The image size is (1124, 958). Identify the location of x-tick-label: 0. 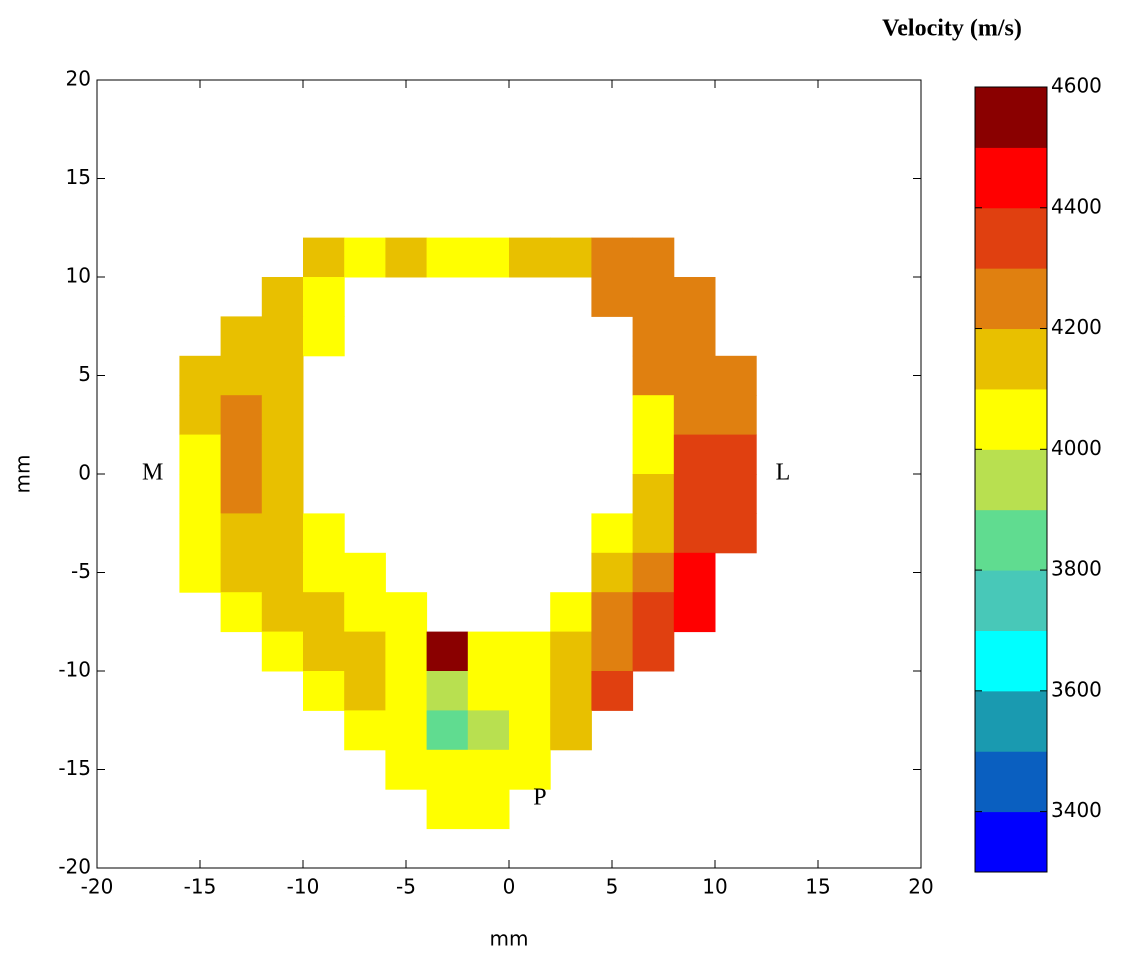
(509, 887).